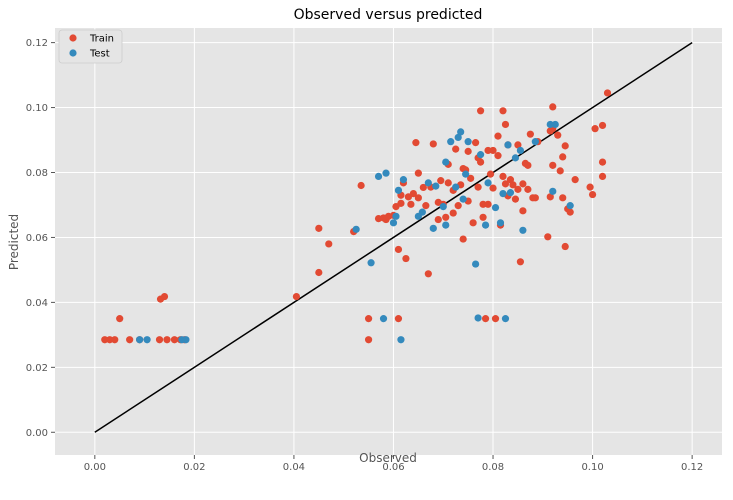 The height and width of the screenshot is (500, 733). What do you see at coordinates (37, 108) in the screenshot?
I see `y-tick-label: 0.10` at bounding box center [37, 108].